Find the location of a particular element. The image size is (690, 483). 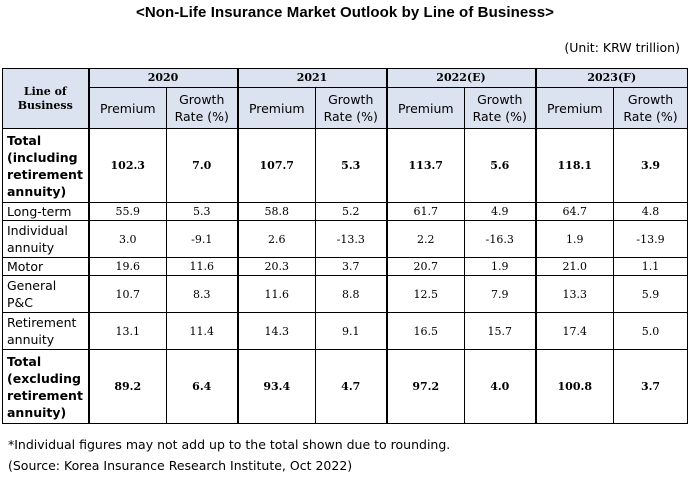

premium-cell: 3.0 is located at coordinates (127, 239).